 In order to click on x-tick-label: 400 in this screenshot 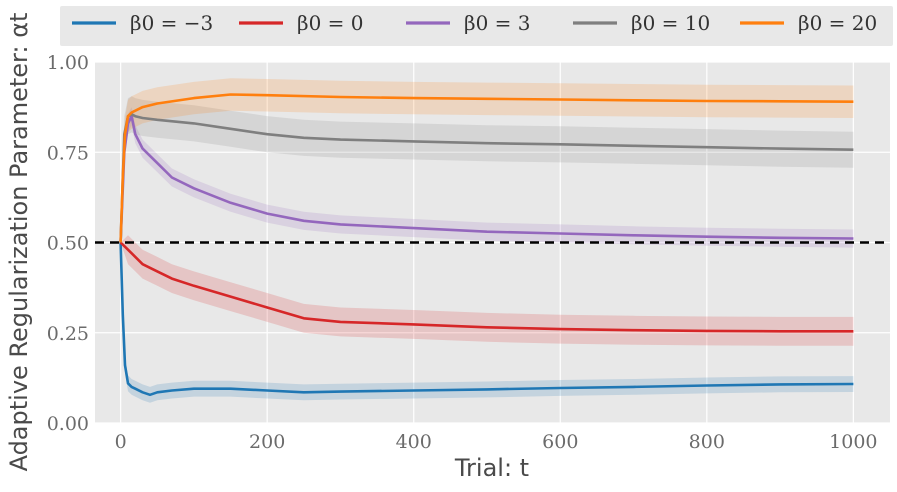, I will do `click(414, 442)`.